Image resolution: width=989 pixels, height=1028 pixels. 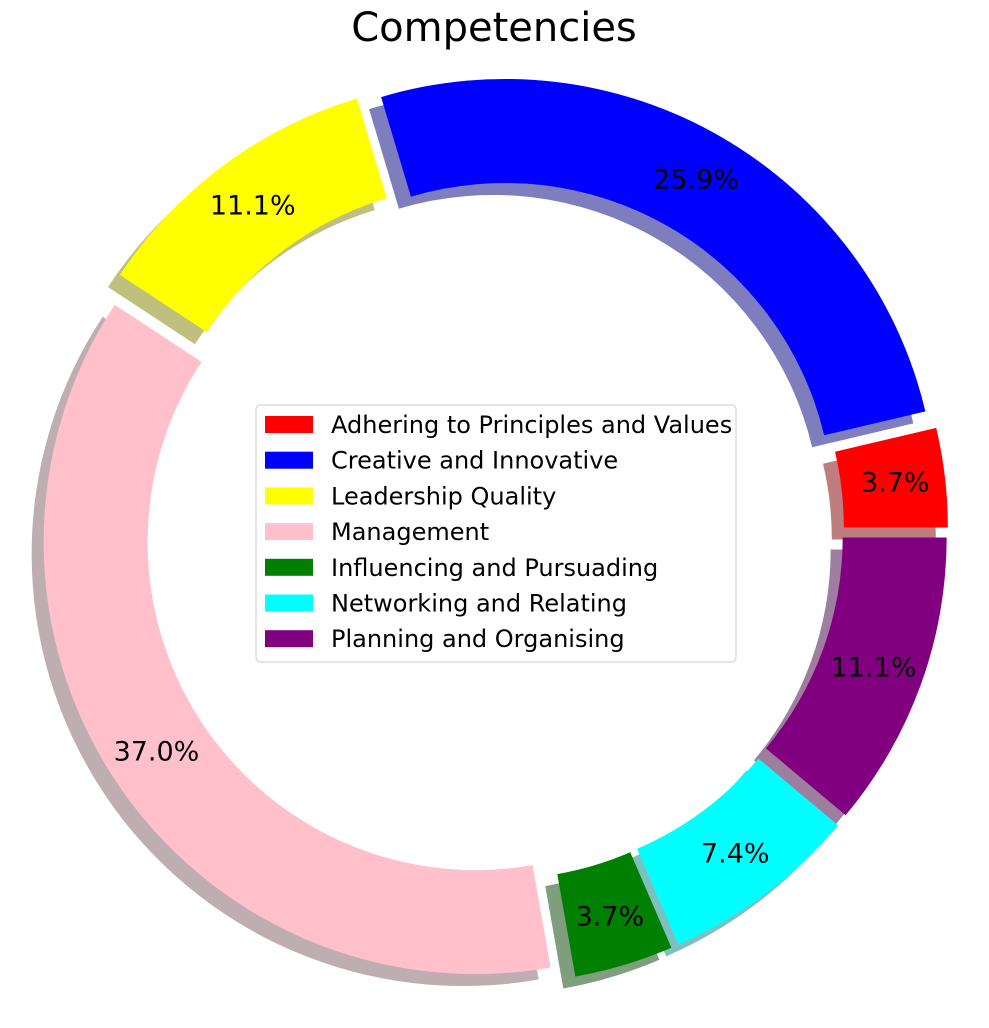 What do you see at coordinates (157, 752) in the screenshot?
I see `pct-label-management: 37.0%` at bounding box center [157, 752].